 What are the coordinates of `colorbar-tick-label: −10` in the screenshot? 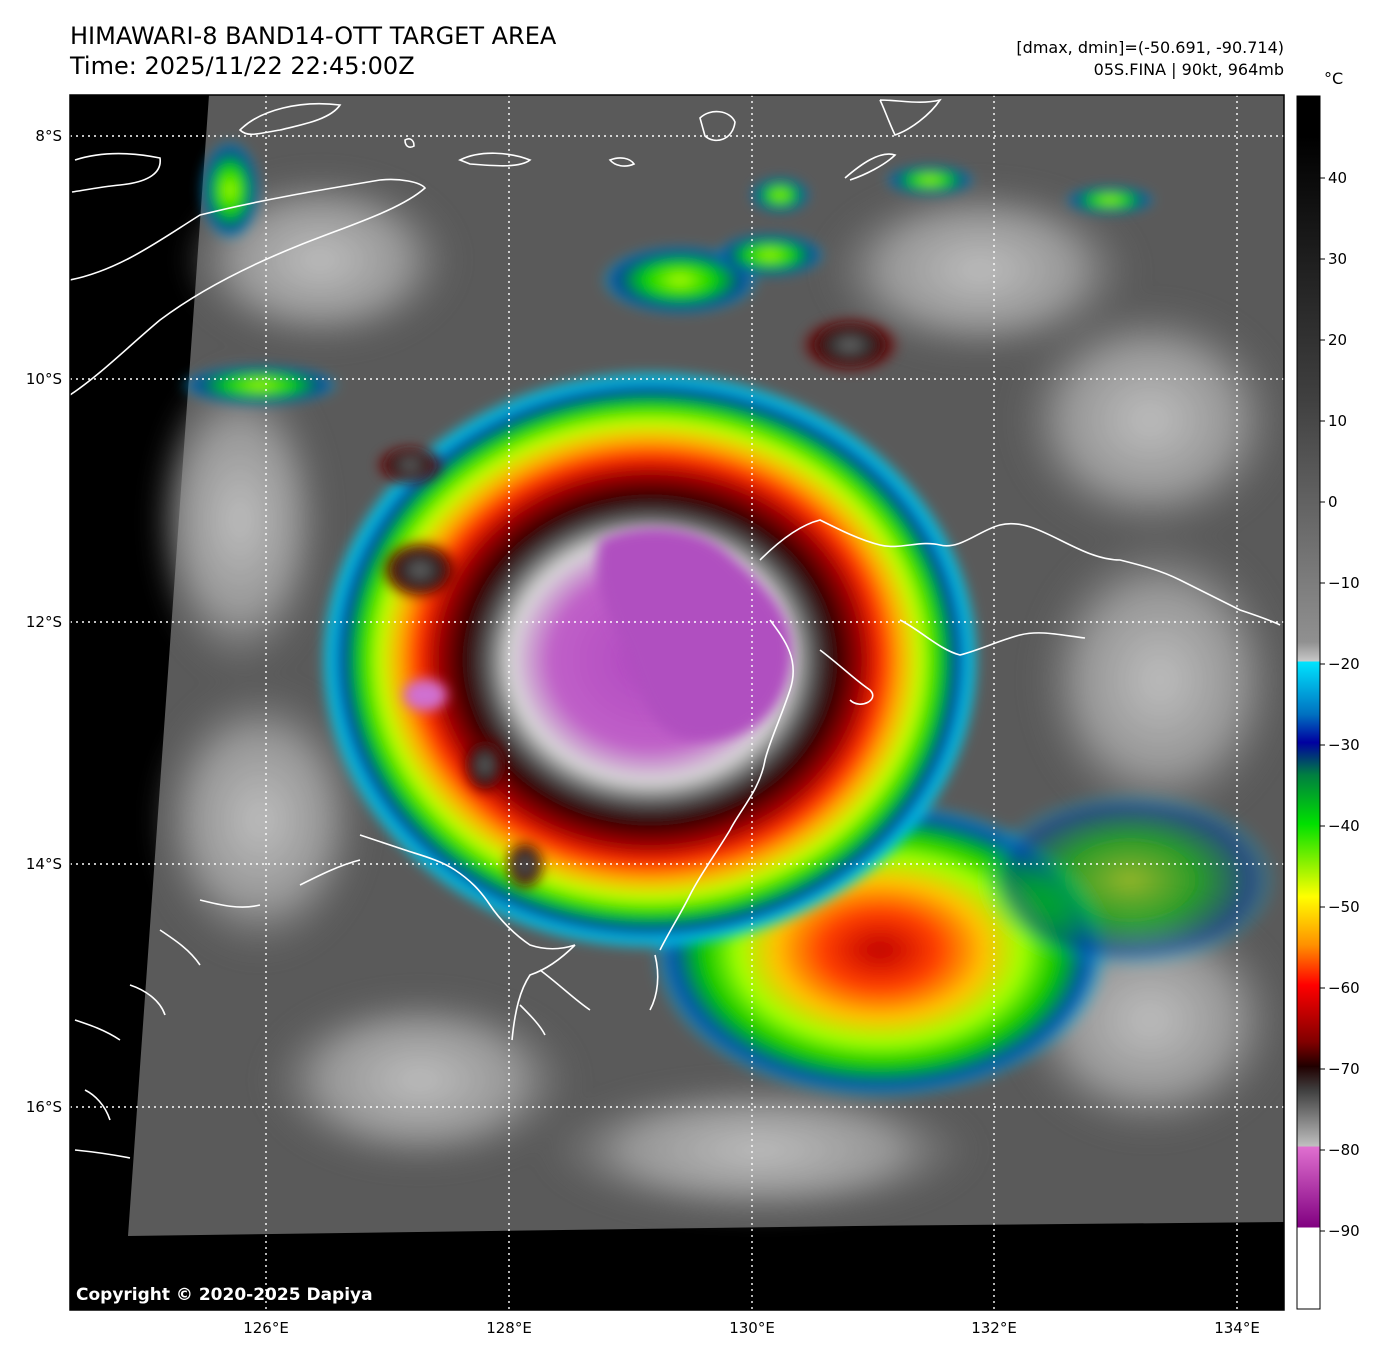 It's located at (1344, 583).